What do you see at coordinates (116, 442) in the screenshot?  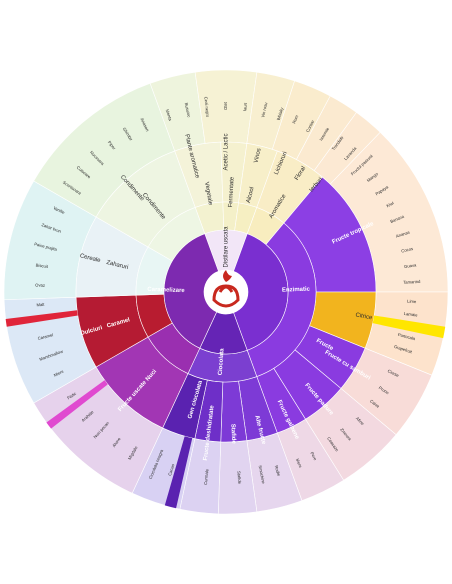 I see `leaf-label-alune: Alune` at bounding box center [116, 442].